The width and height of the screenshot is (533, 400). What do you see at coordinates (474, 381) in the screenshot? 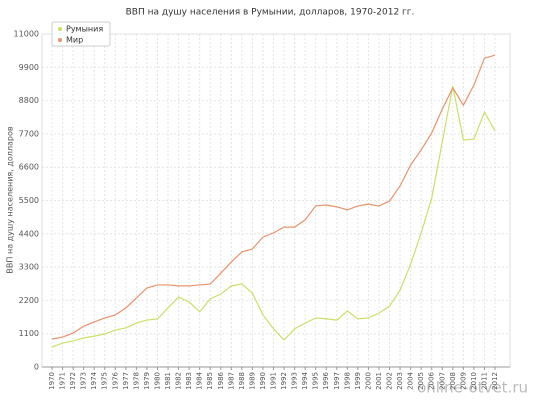
I see `x-tick-label: 2010` at bounding box center [474, 381].